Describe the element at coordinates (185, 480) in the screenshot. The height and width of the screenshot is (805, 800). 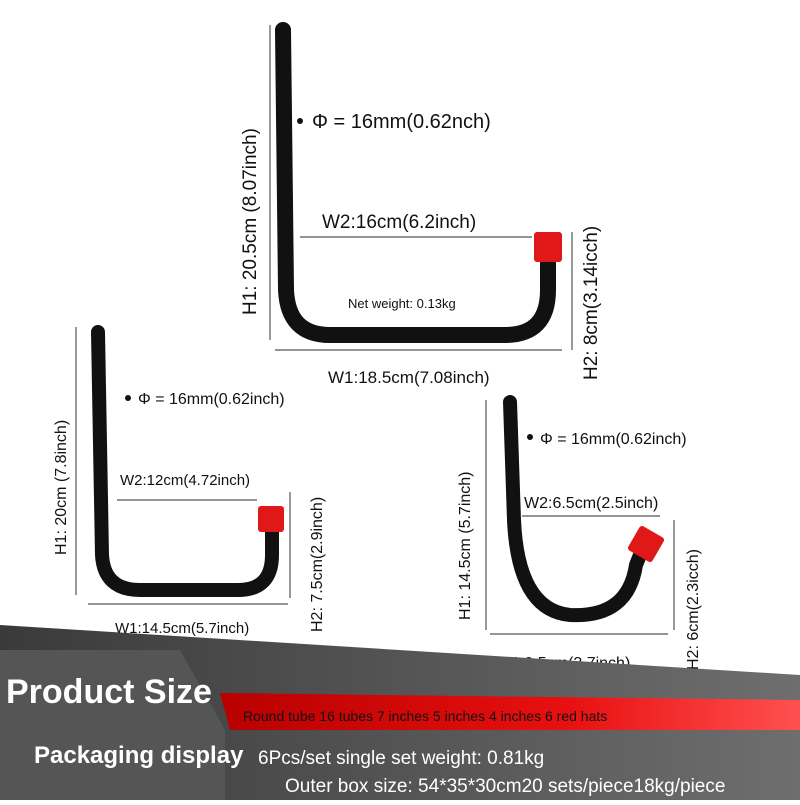
I see `w2-label: W2:12cm(4.72inch)` at that location.